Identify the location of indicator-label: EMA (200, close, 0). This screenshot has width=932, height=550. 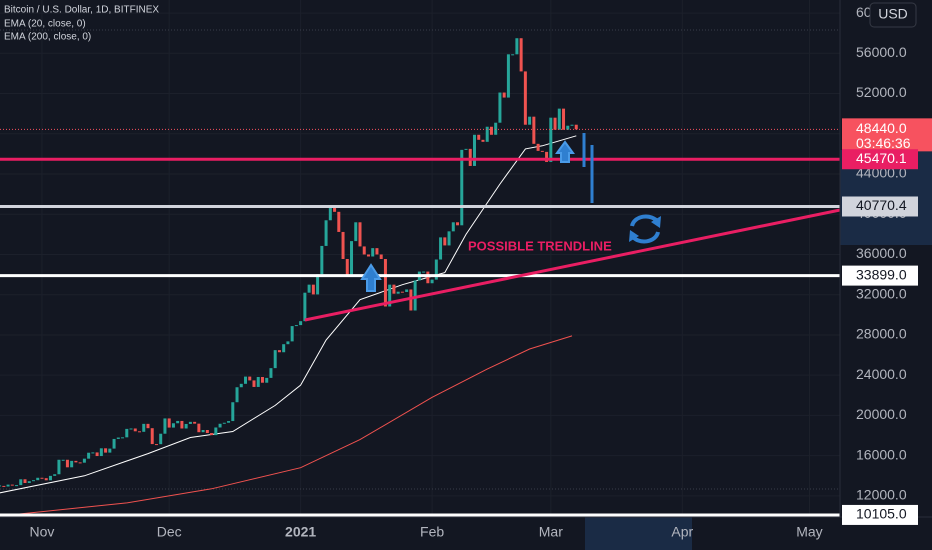
(47, 37).